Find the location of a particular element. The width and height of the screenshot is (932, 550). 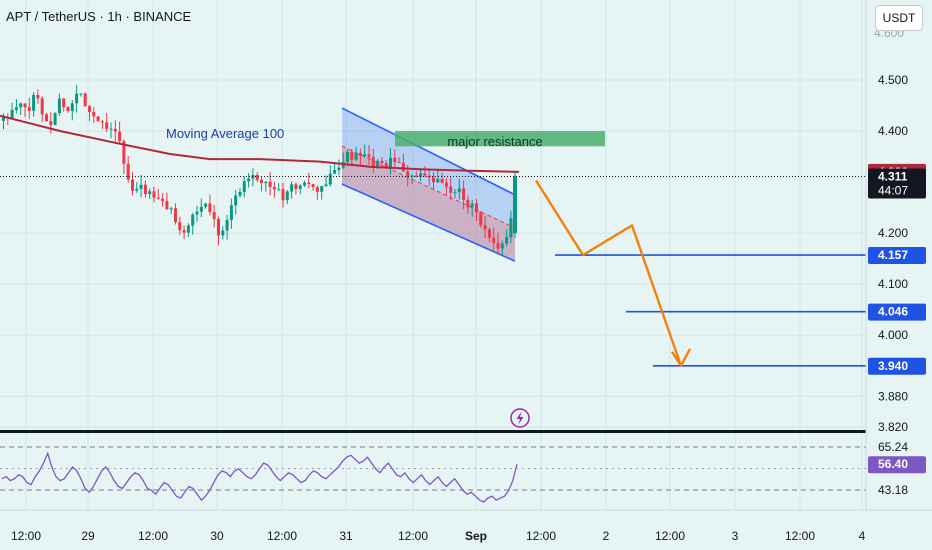

bar-countdown: 44:07 is located at coordinates (893, 190).